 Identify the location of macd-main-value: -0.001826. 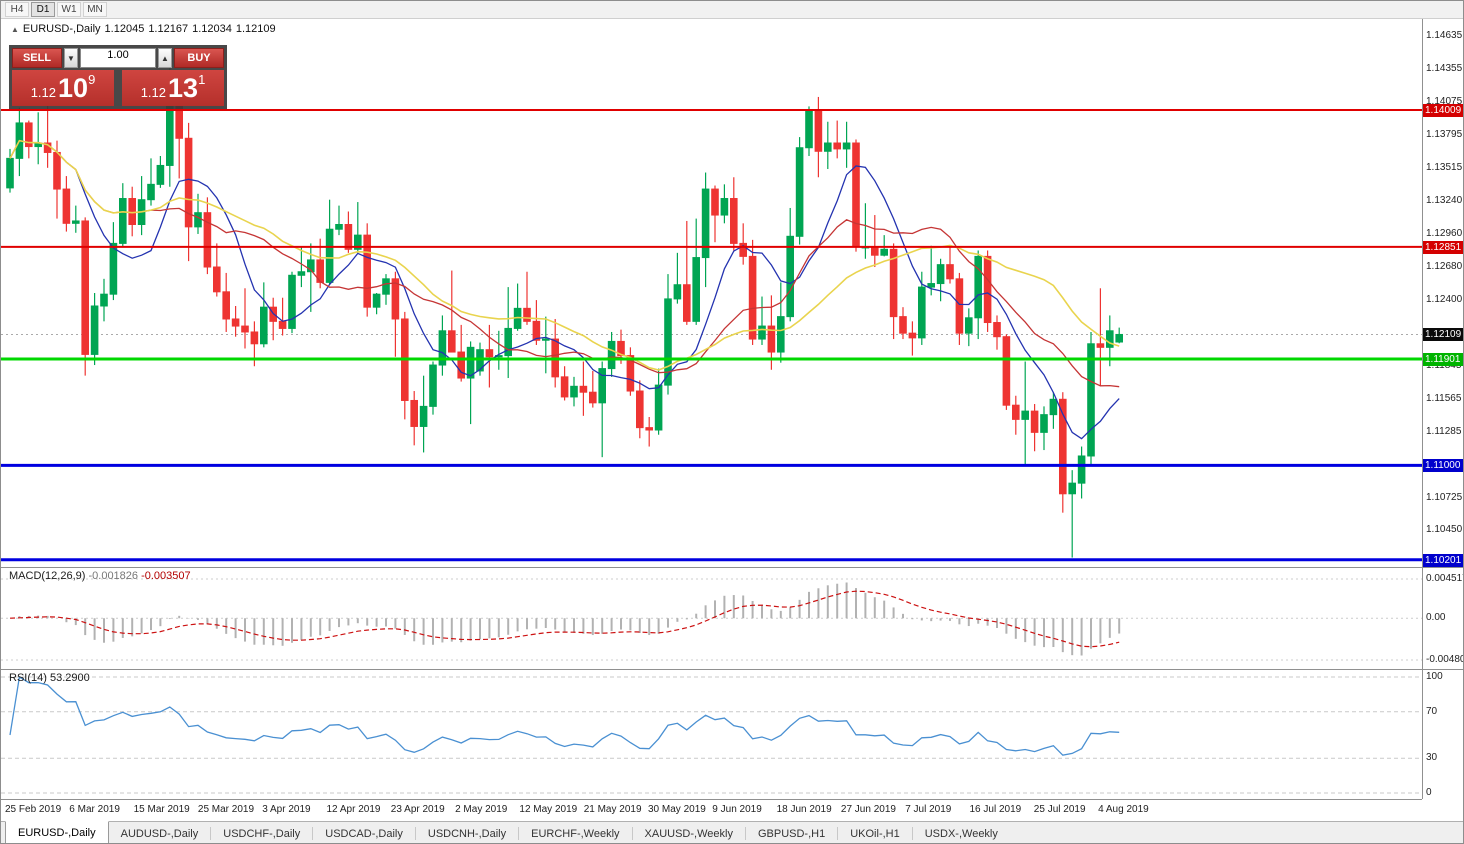
(113, 576).